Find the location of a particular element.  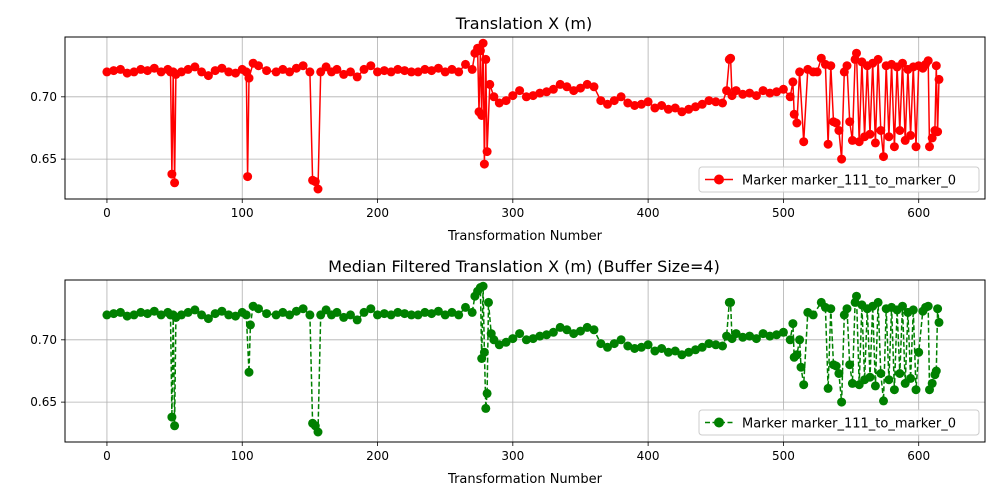

legend-box is located at coordinates (839, 179).